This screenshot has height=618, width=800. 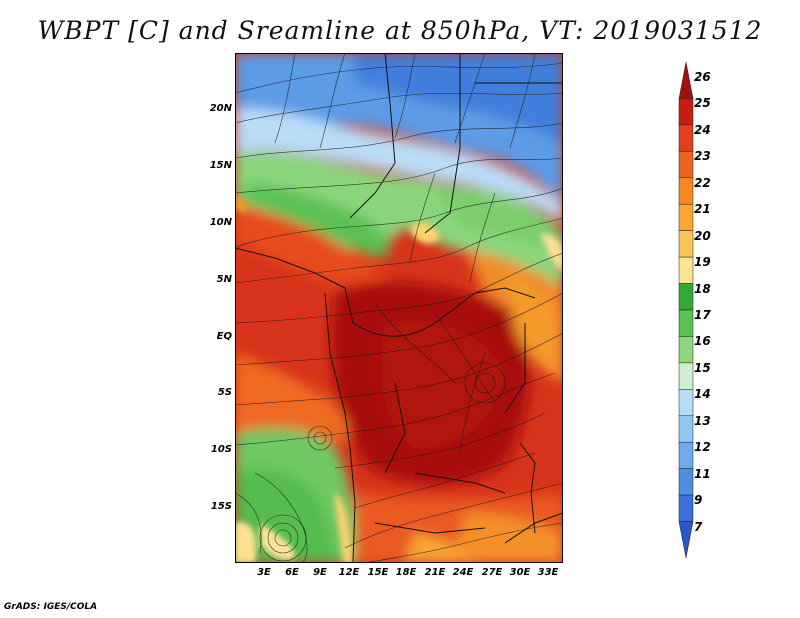 What do you see at coordinates (698, 526) in the screenshot?
I see `colorbar-label: 7` at bounding box center [698, 526].